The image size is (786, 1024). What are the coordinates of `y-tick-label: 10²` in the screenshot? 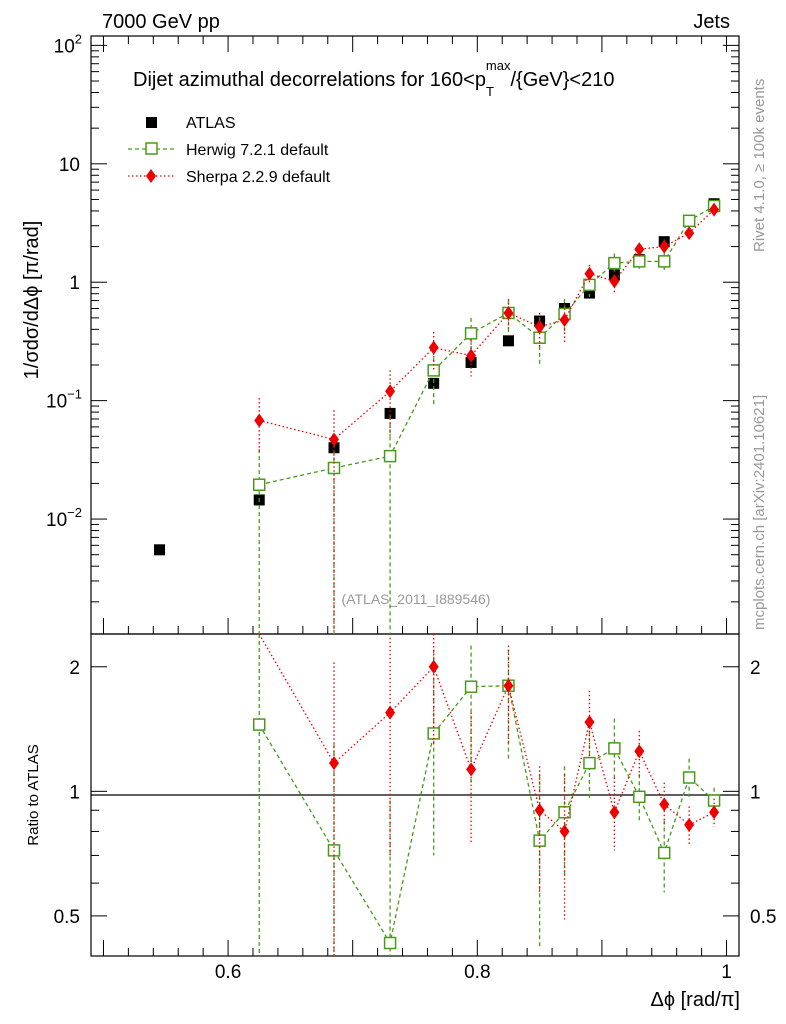 It's located at (68, 44).